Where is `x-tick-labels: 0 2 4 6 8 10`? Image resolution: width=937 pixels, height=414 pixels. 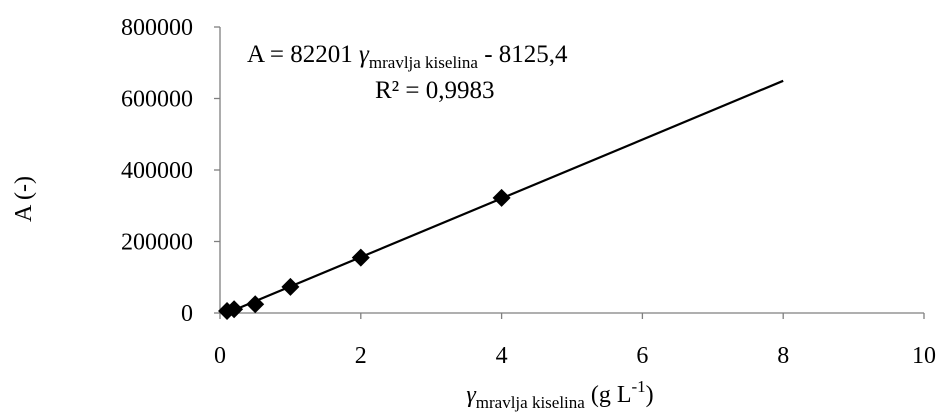 x-tick-labels: 0 2 4 6 8 10 is located at coordinates (575, 356).